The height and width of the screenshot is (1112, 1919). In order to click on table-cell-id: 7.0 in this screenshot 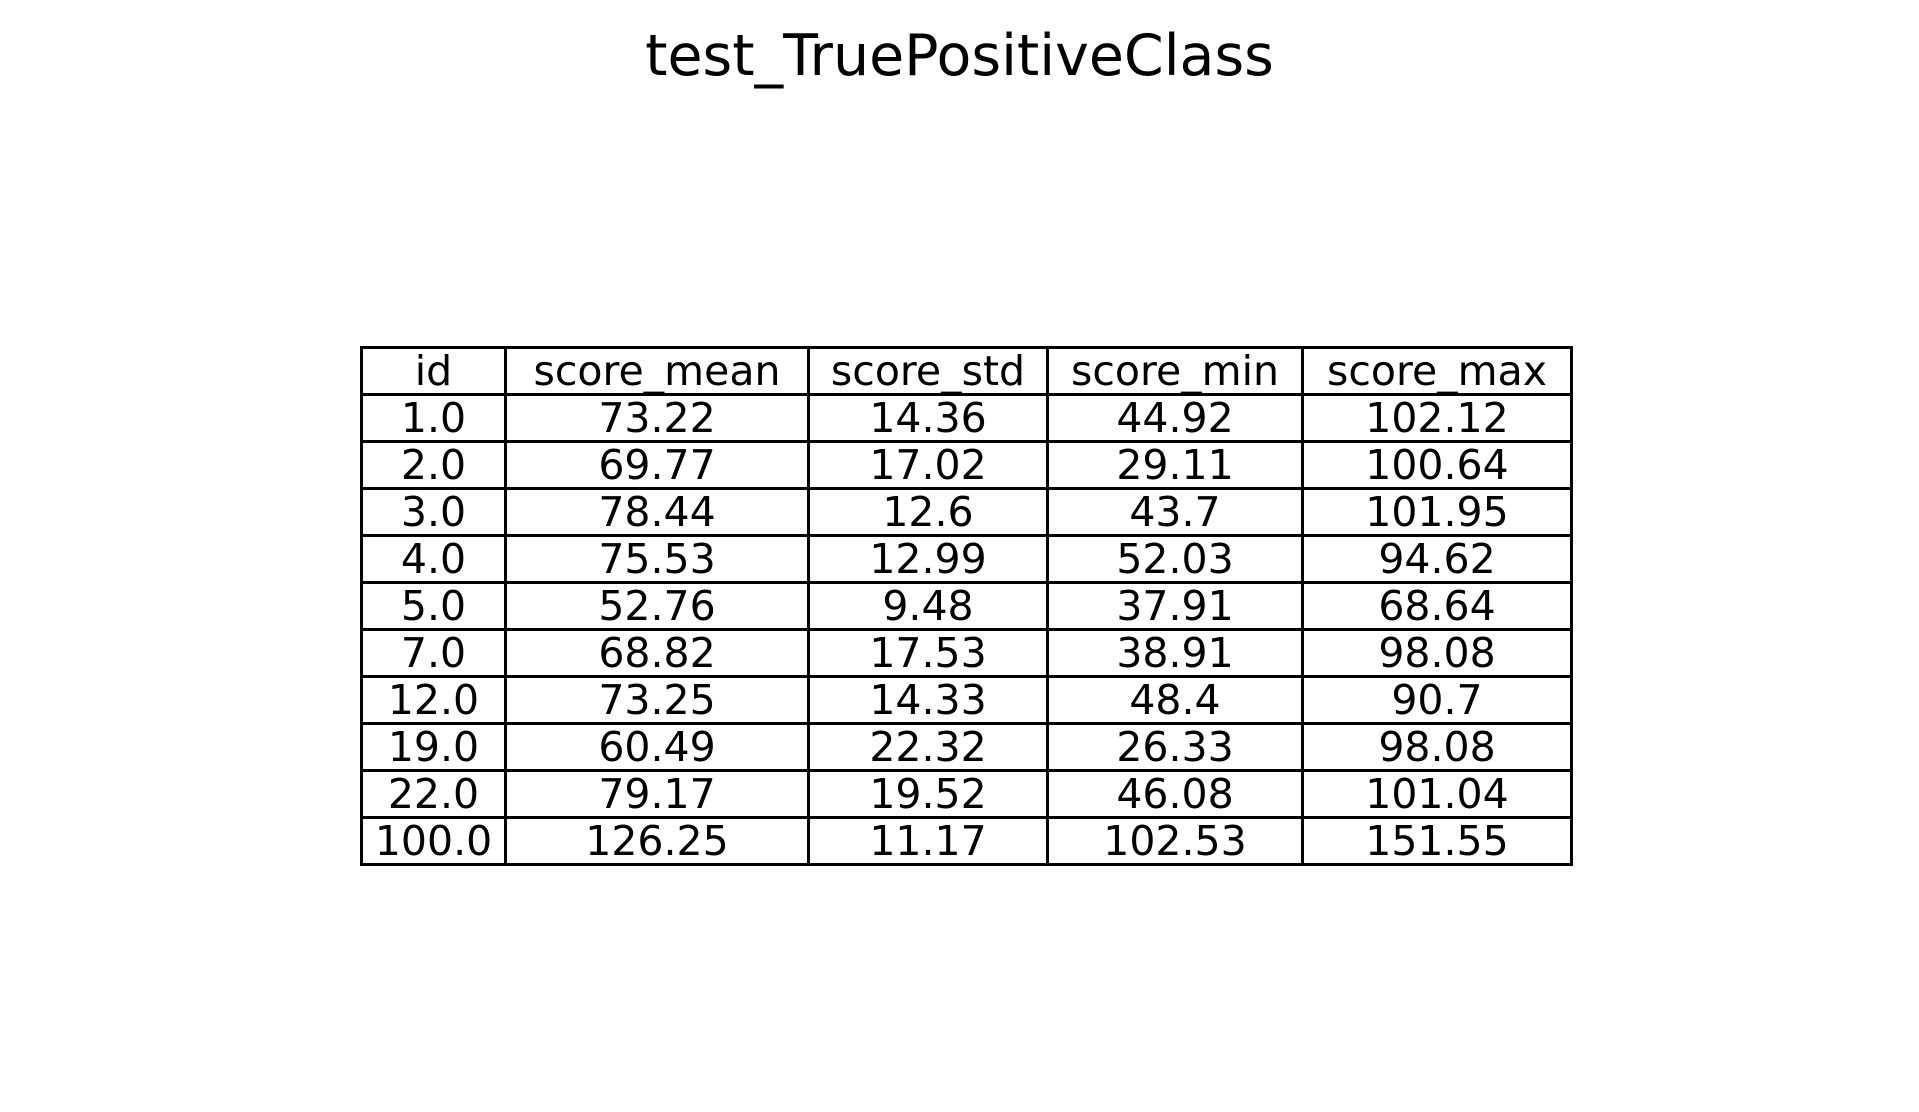, I will do `click(433, 653)`.